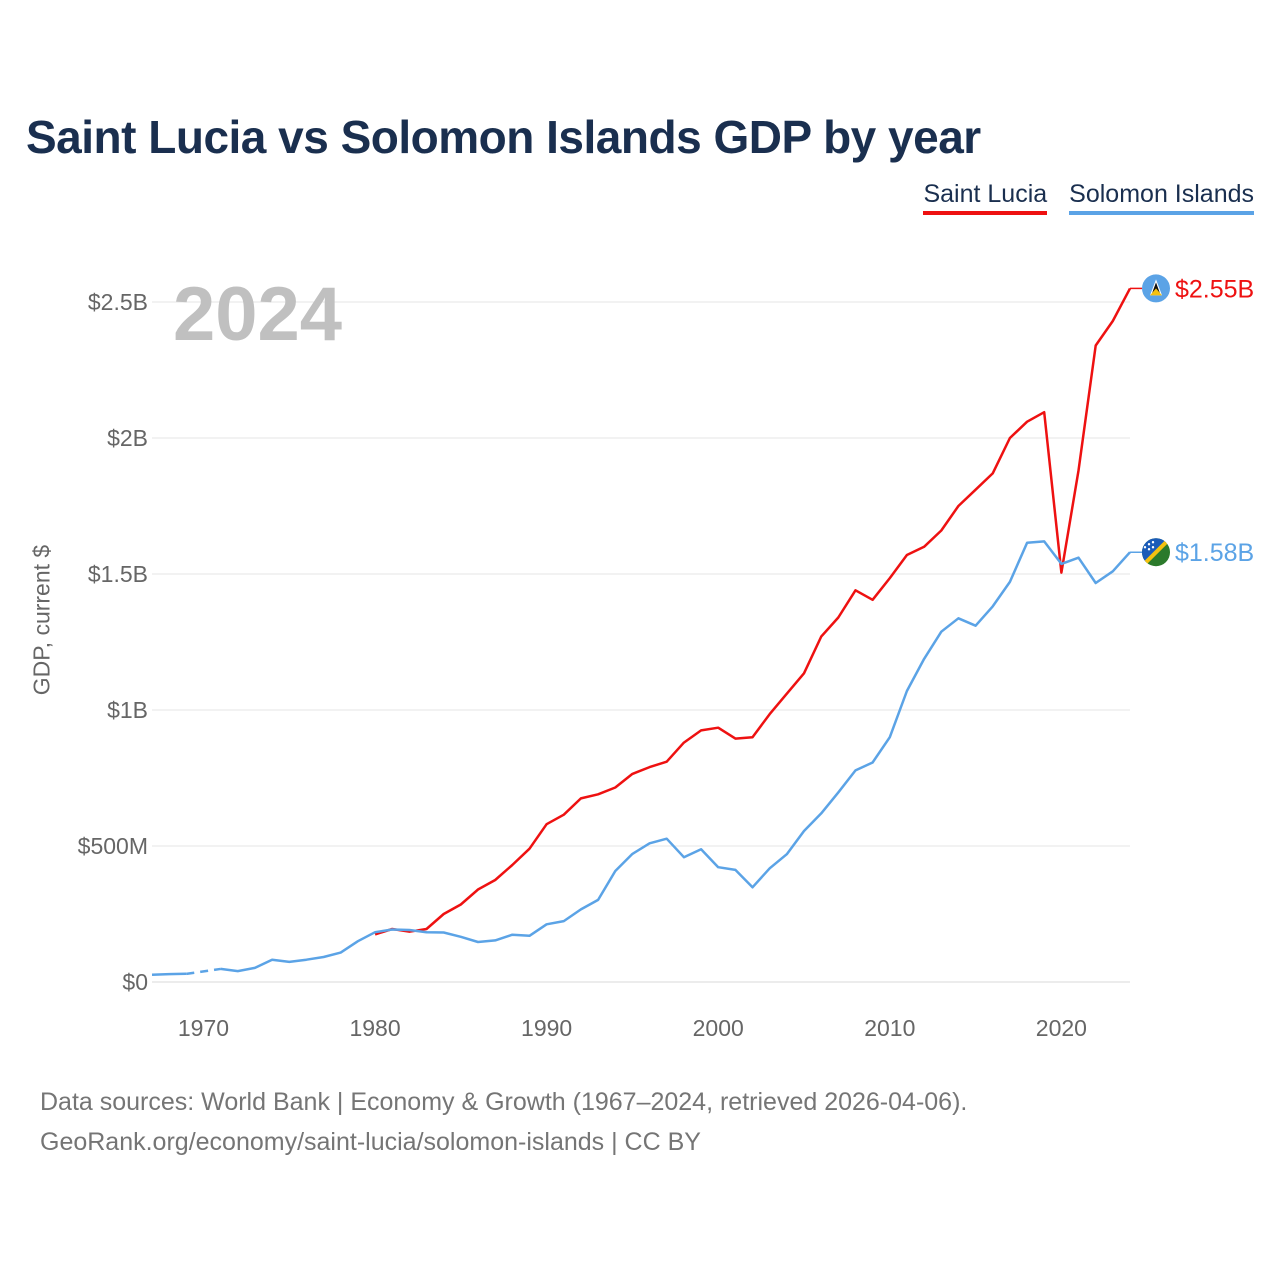  What do you see at coordinates (632, 1028) in the screenshot?
I see `x-axis-ticks: 1970 1980 1990 2000 2010 2020` at bounding box center [632, 1028].